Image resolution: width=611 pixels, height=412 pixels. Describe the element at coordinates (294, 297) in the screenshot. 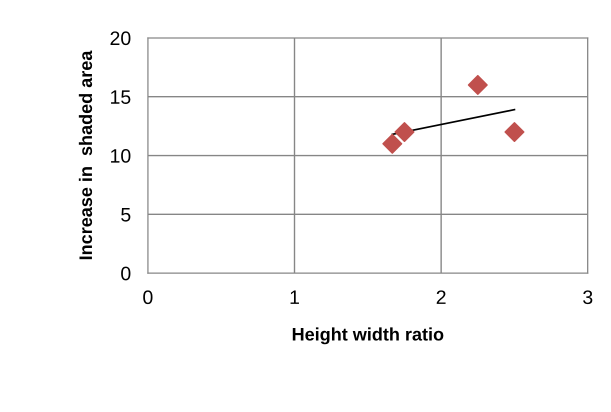

I see `x-tick-label: 1` at that location.